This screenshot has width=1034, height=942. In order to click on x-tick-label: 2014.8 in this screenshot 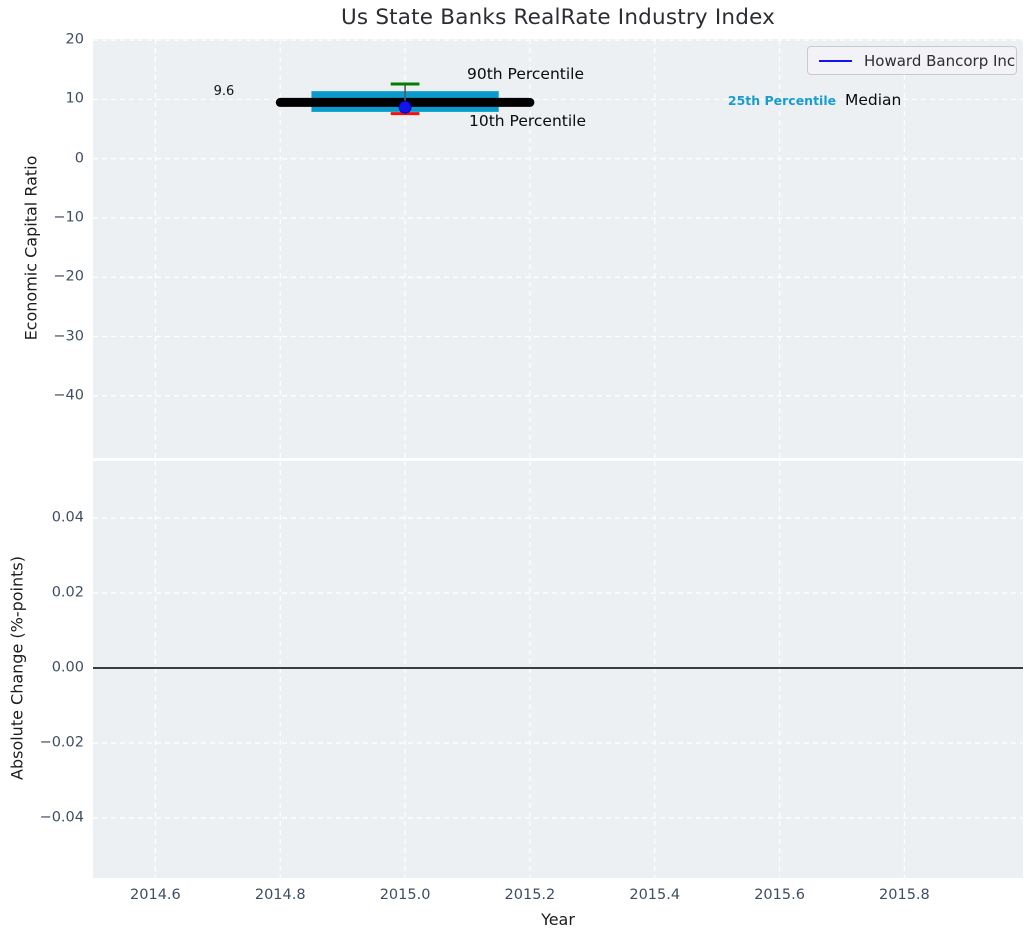, I will do `click(280, 895)`.